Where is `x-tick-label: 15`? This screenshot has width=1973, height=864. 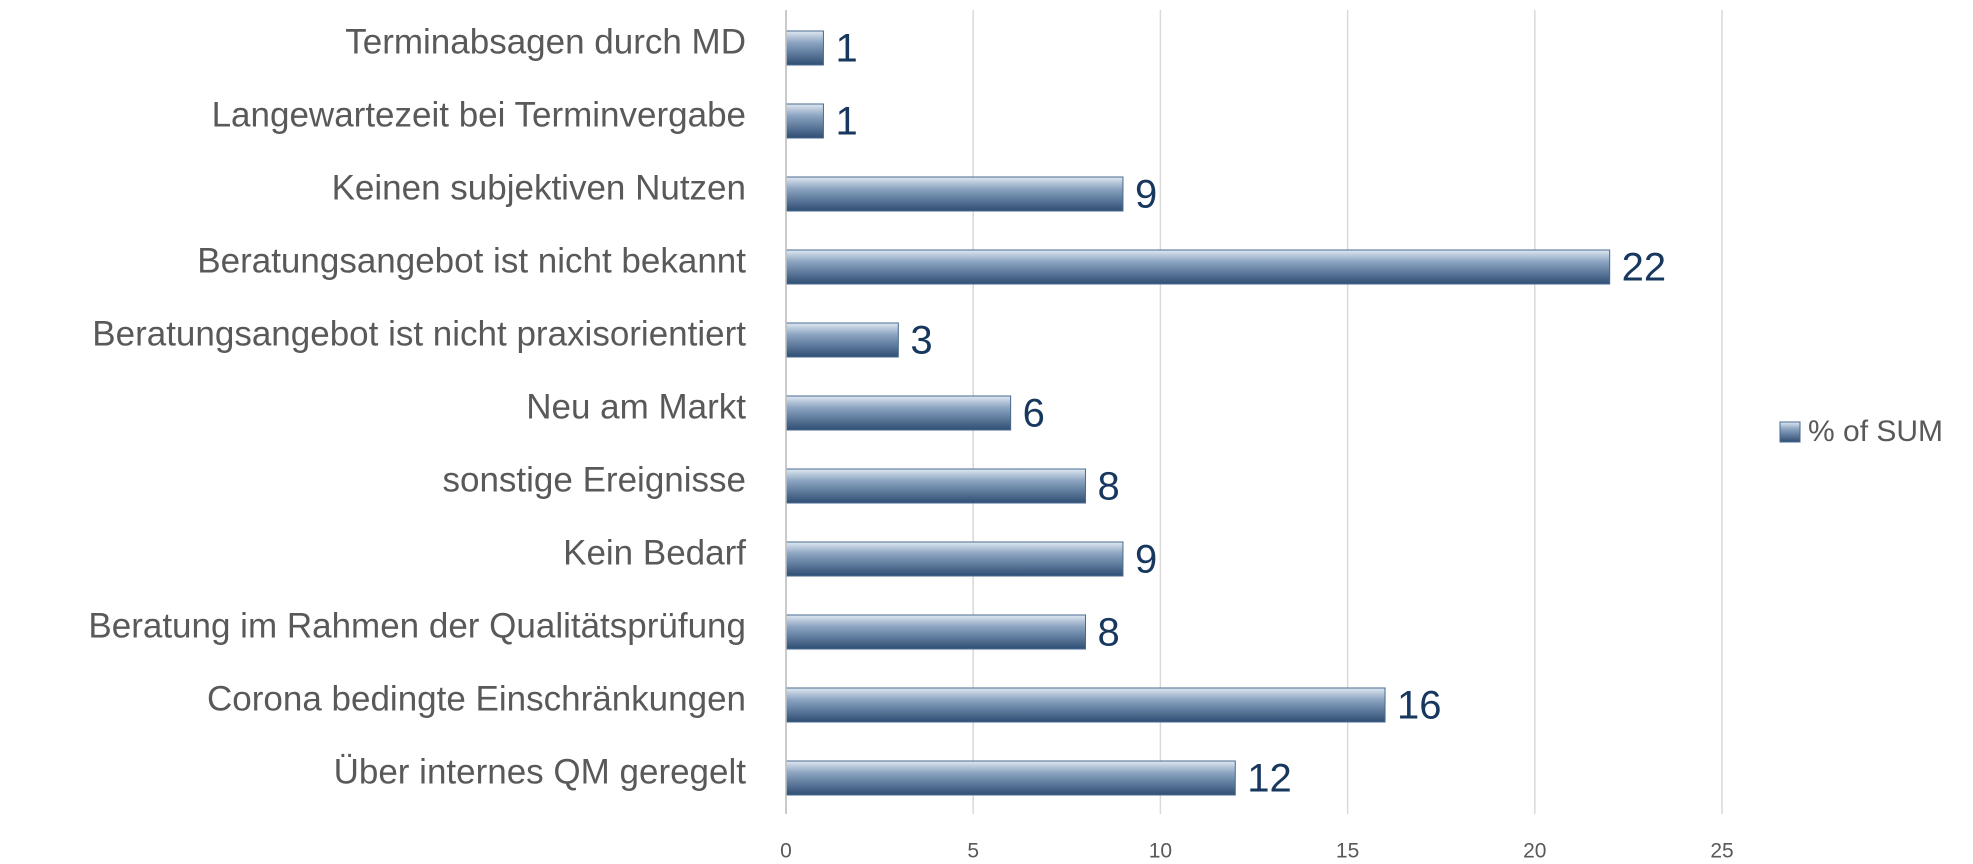 x-tick-label: 15 is located at coordinates (1347, 851).